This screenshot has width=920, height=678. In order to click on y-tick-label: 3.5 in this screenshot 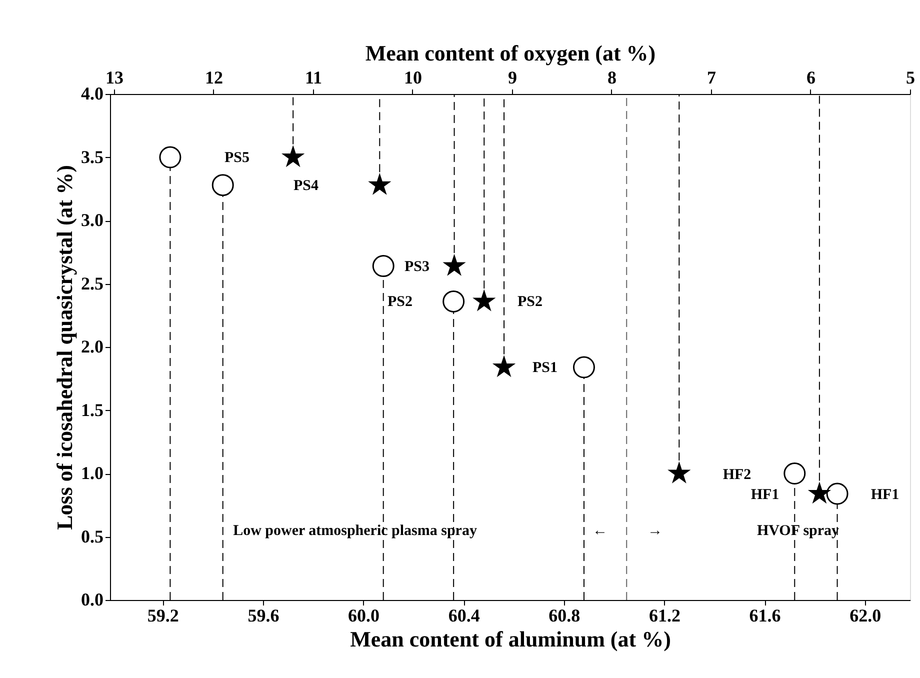, I will do `click(92, 156)`.